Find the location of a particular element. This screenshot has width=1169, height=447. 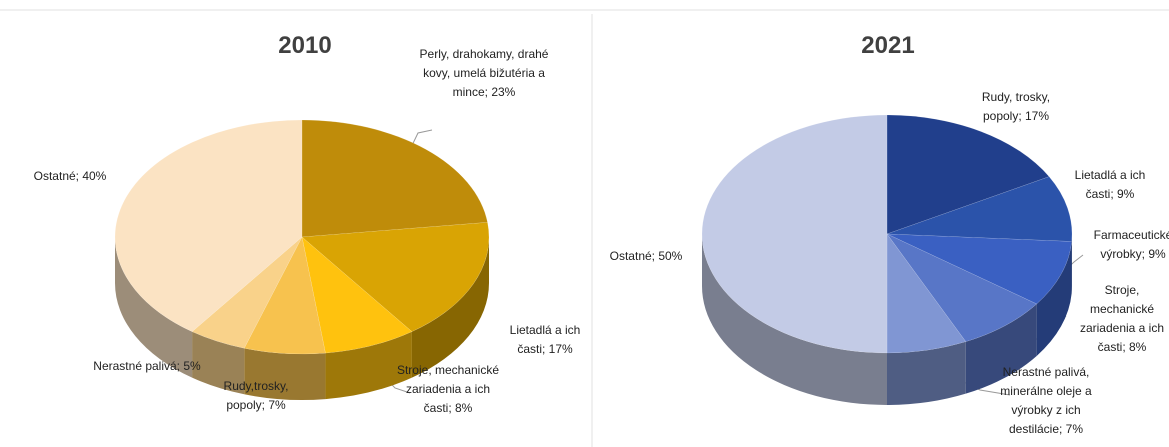

data-label: Lietadlá a ich časti; 9% is located at coordinates (1110, 184).